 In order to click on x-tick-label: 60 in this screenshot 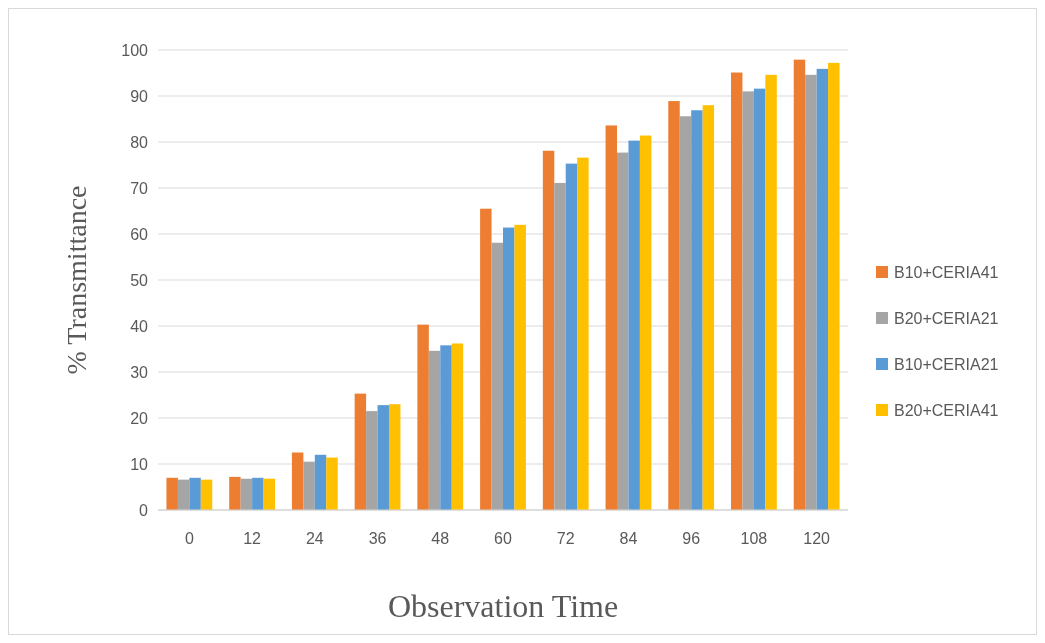, I will do `click(503, 538)`.